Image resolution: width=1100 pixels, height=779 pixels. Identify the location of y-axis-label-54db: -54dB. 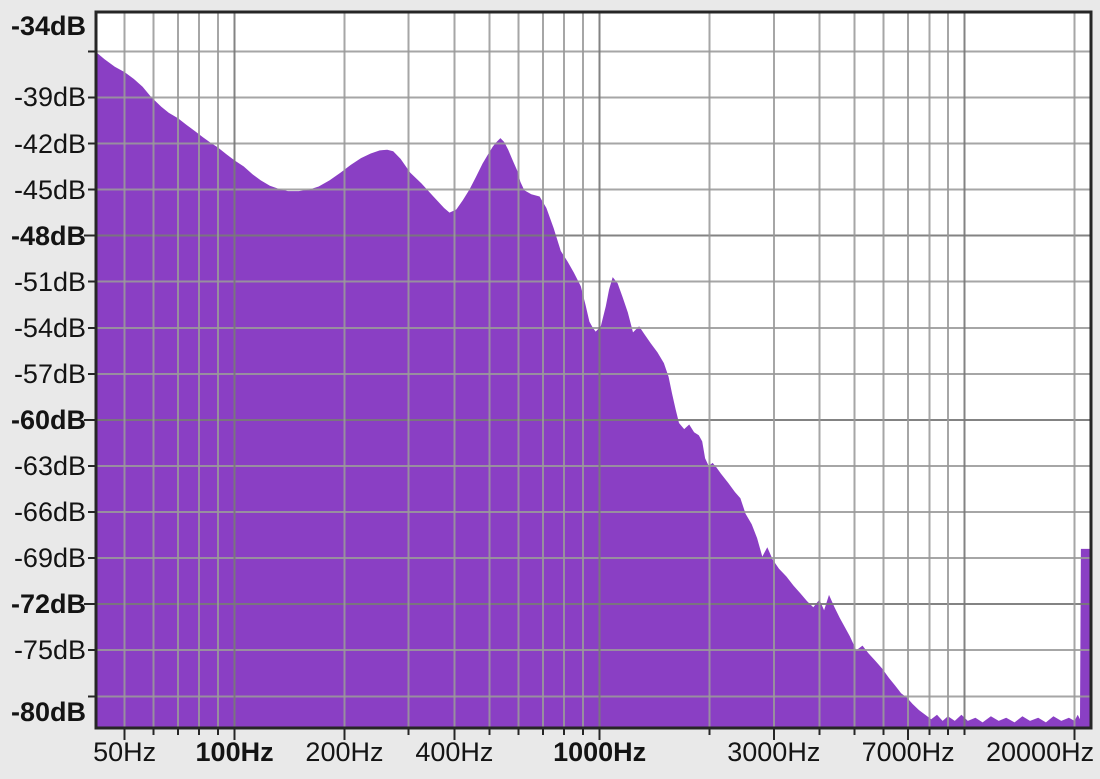
(49, 327).